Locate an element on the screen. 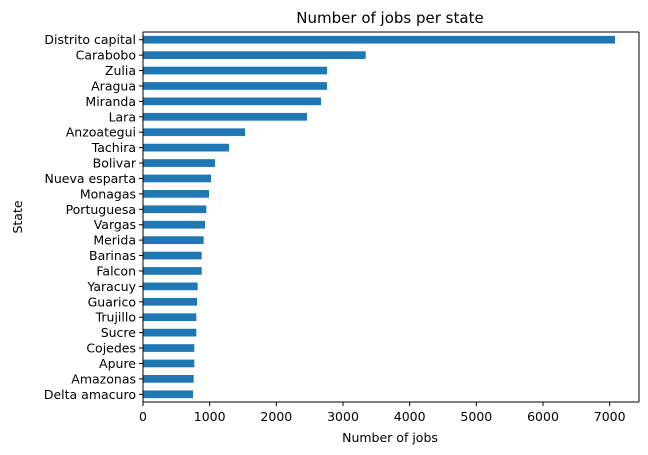 The width and height of the screenshot is (648, 455). y-tick-label: Amazonas is located at coordinates (103, 378).